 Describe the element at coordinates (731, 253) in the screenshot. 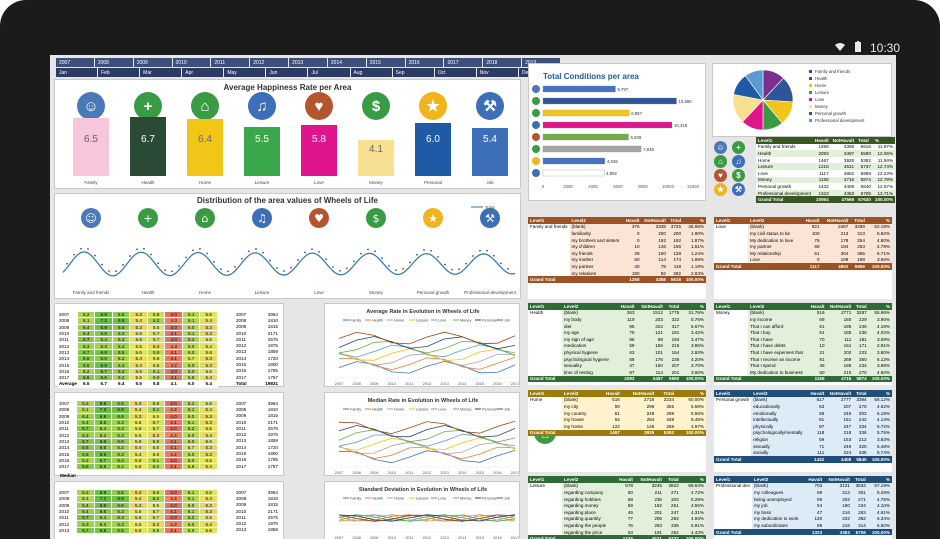

I see `pivot-spacer` at that location.